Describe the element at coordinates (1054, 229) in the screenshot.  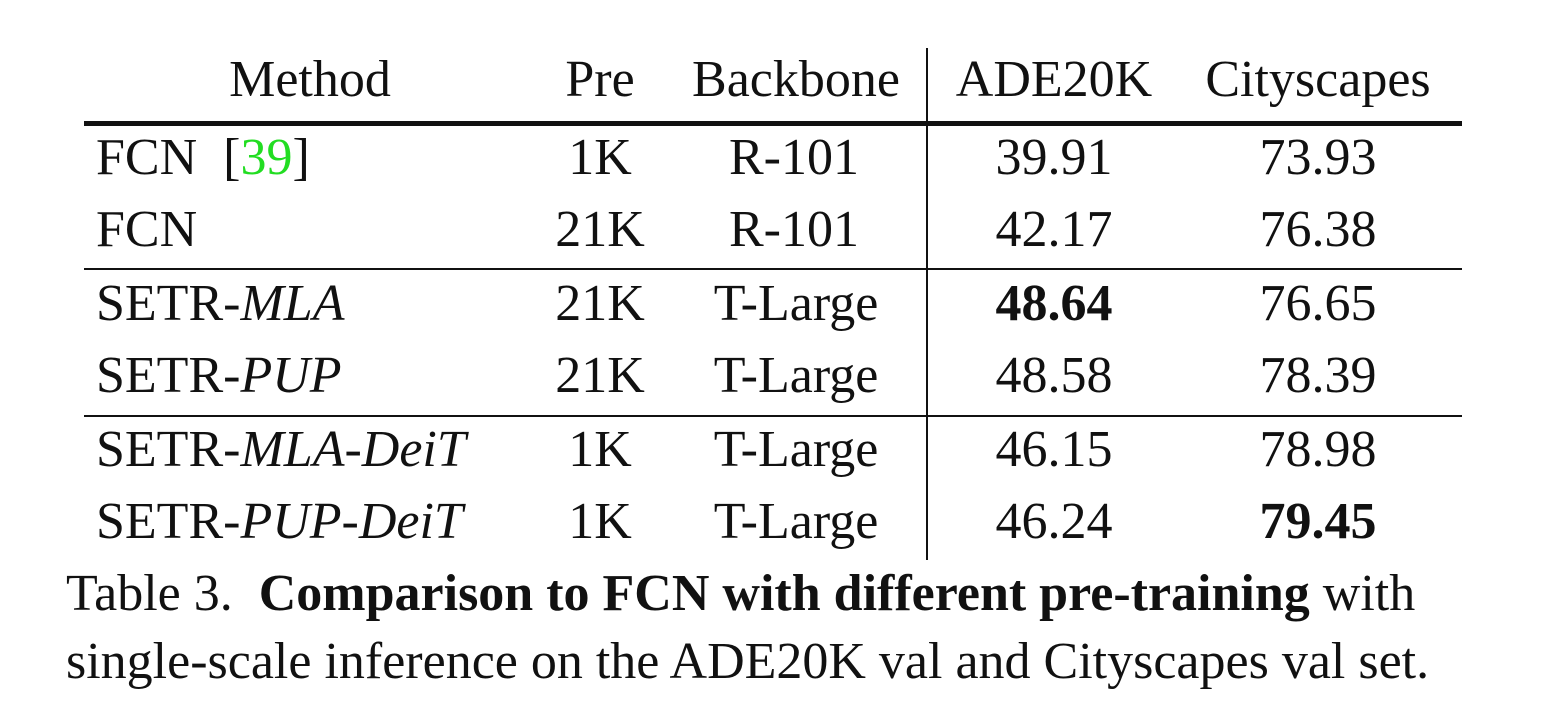
I see `ade20k-cell: 42.17` at that location.